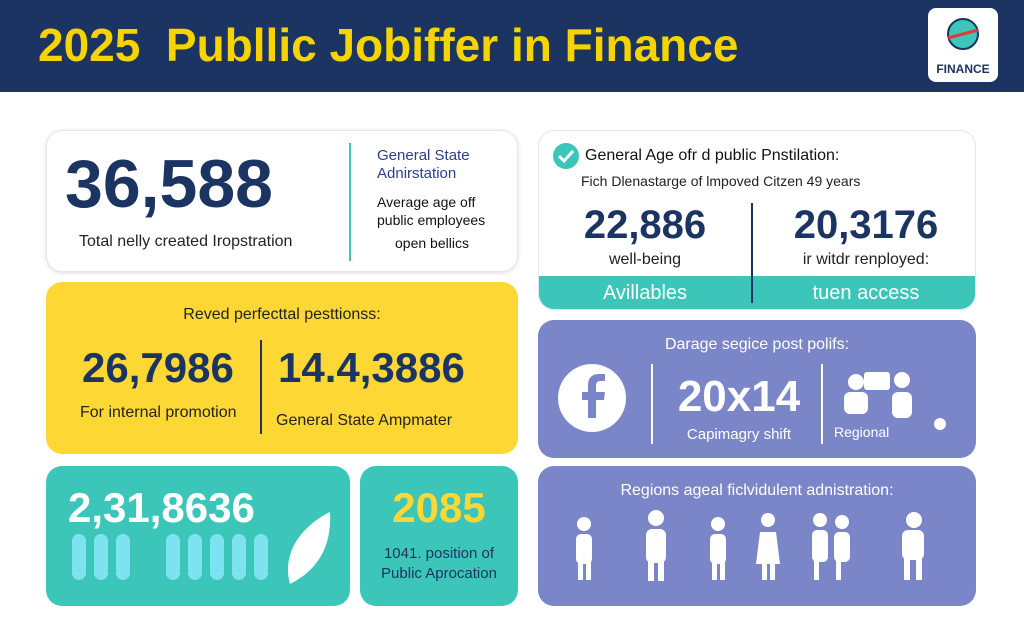  Describe the element at coordinates (439, 536) in the screenshot. I see `card-year: 2085 1041. position of Public Aprocation` at that location.